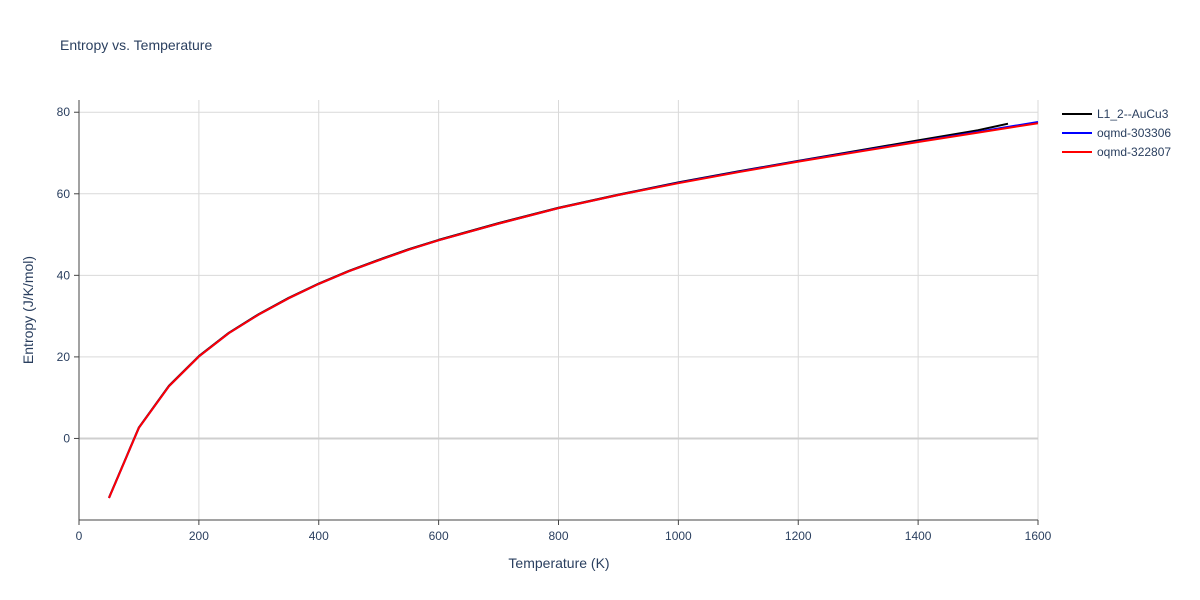 The width and height of the screenshot is (1200, 600). What do you see at coordinates (1134, 152) in the screenshot?
I see `legend-label: oqmd-322807` at bounding box center [1134, 152].